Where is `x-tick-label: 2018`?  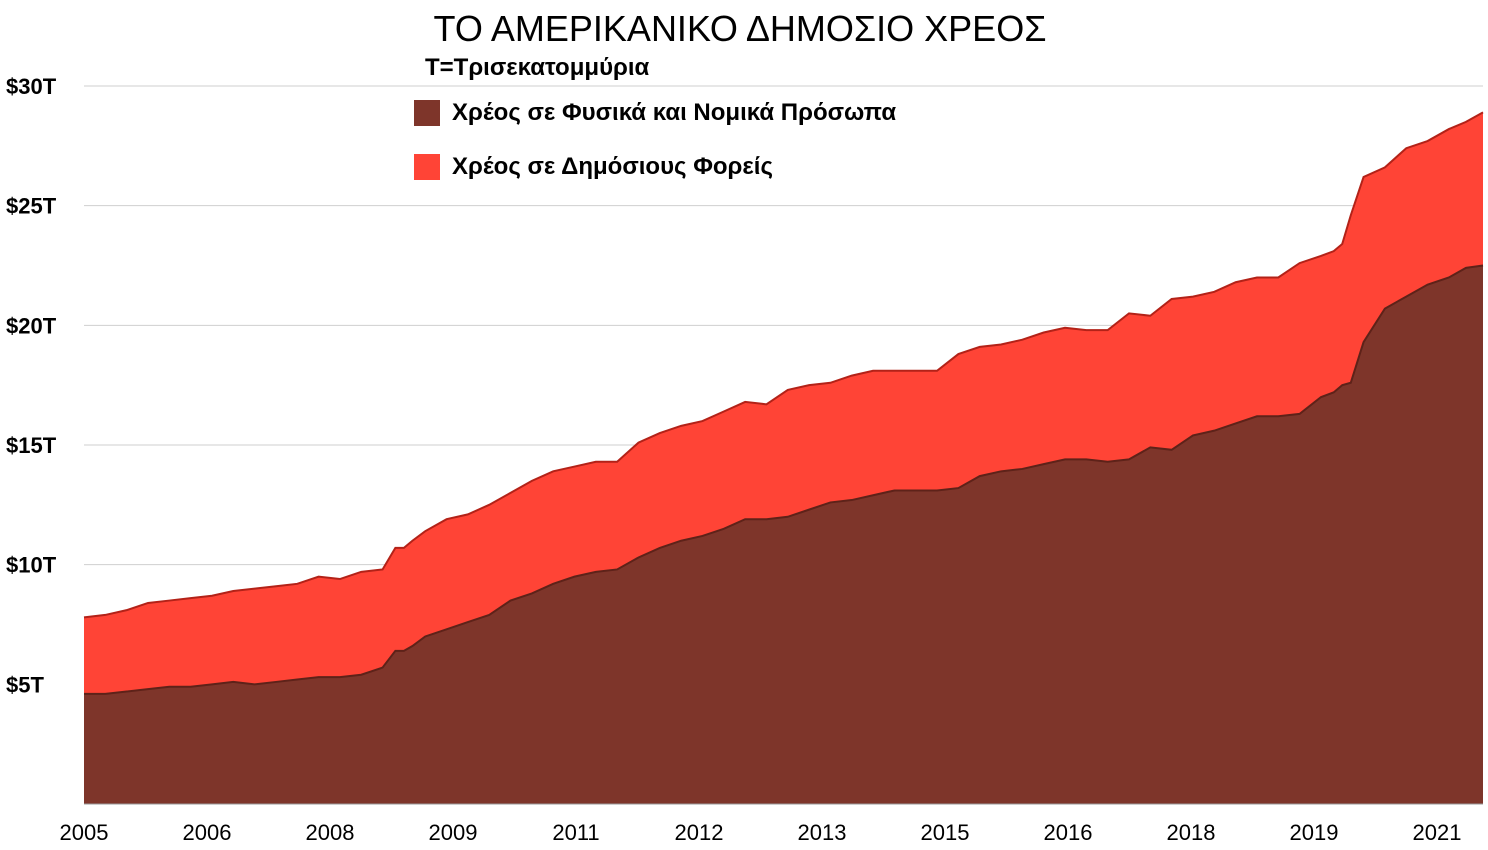 x-tick-label: 2018 is located at coordinates (1191, 832).